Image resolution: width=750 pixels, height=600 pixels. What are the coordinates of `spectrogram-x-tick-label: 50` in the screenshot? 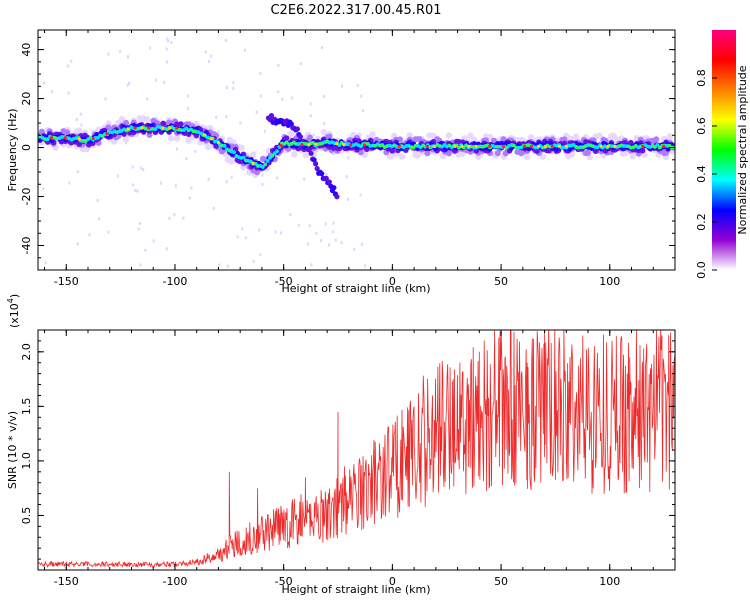 It's located at (501, 281).